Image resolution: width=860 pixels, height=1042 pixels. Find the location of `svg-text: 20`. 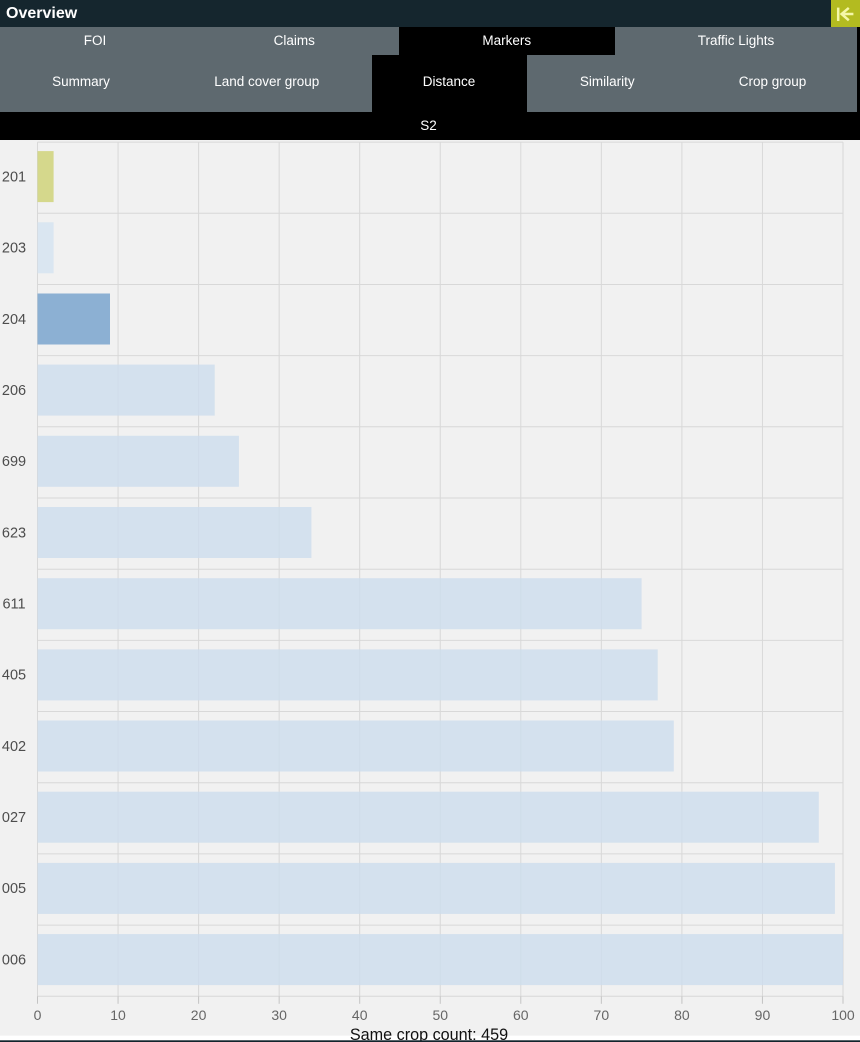

svg-text: 20 is located at coordinates (199, 1015).